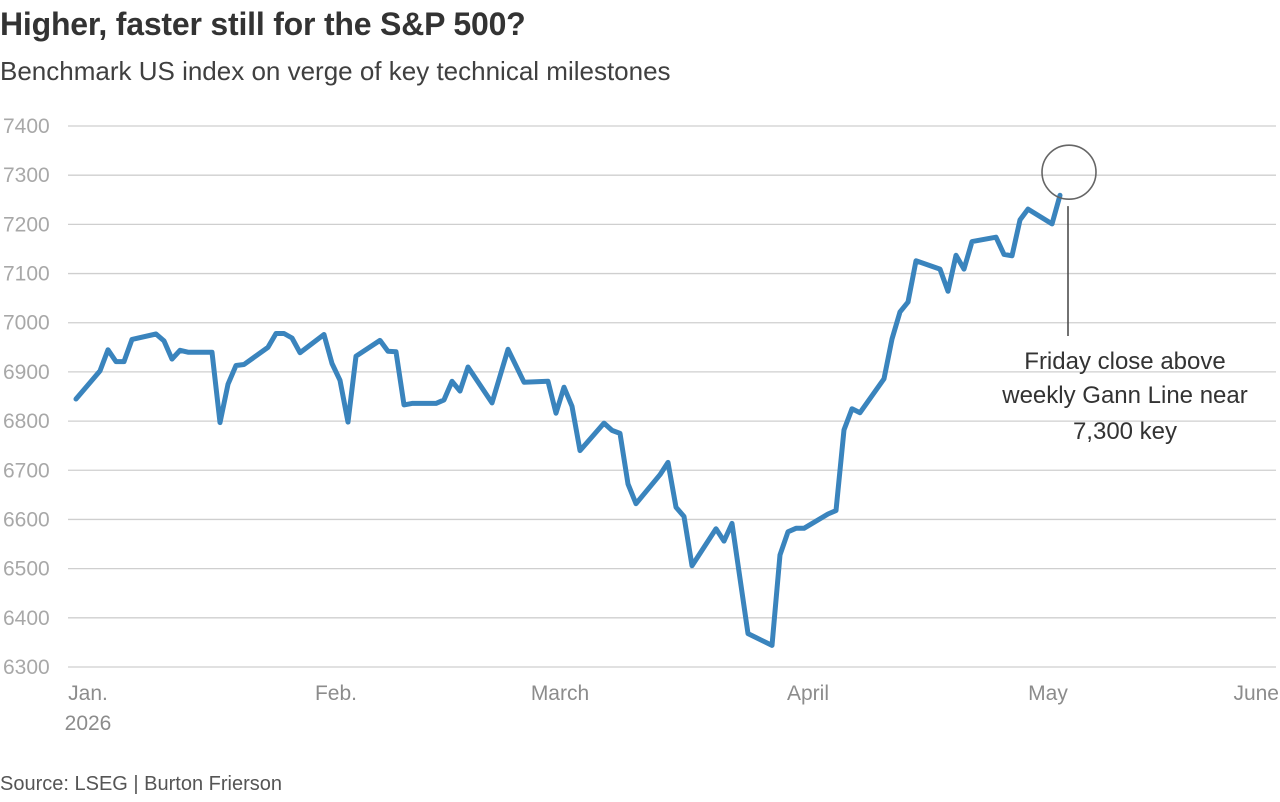  What do you see at coordinates (26, 569) in the screenshot?
I see `y-tick-label: 6500` at bounding box center [26, 569].